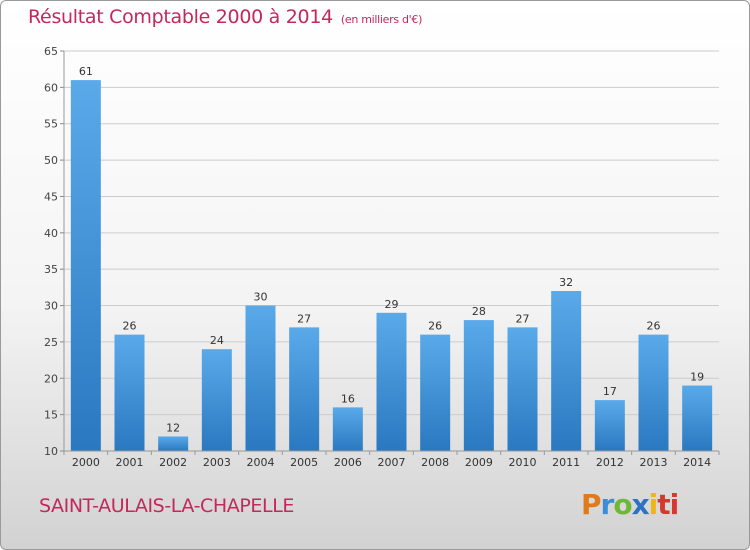 This screenshot has width=750, height=550. Describe the element at coordinates (51, 196) in the screenshot. I see `y-tick-label: 45` at that location.